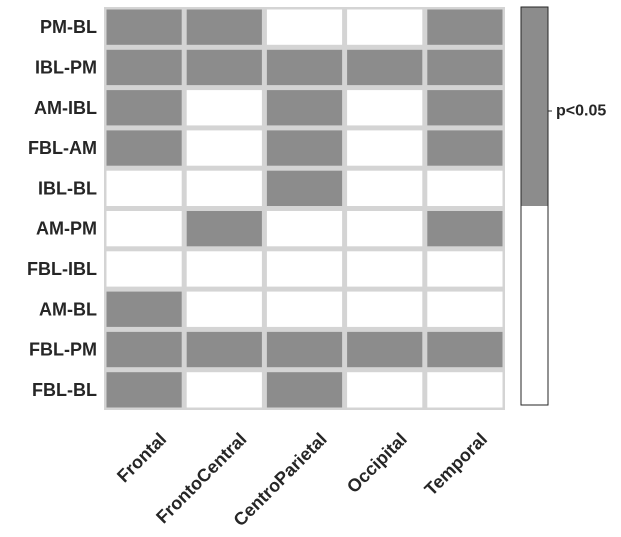  I want to click on heatmap-cell-fbl-bl-temporal, so click(465, 390).